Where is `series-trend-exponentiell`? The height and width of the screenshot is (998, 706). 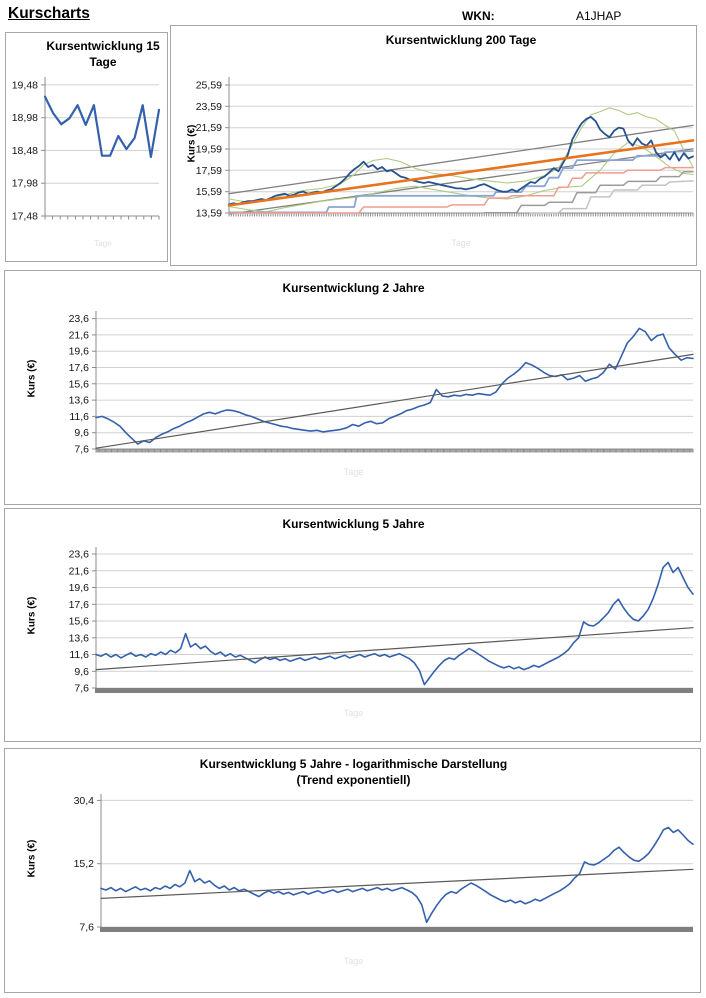 series-trend-exponentiell is located at coordinates (397, 883).